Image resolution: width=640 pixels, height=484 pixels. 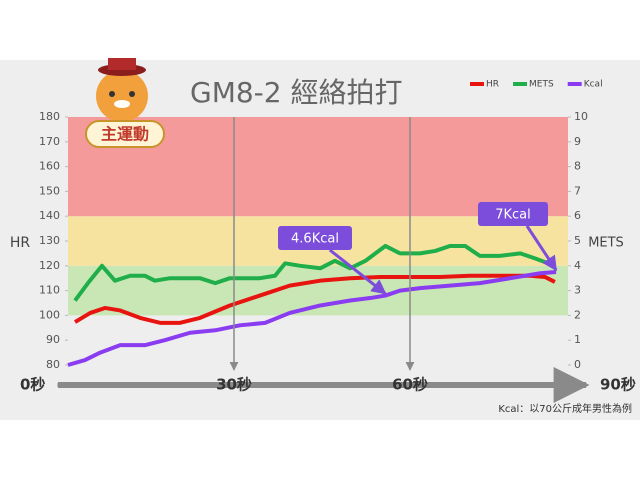 I want to click on legend-label: Kcal, so click(x=593, y=85).